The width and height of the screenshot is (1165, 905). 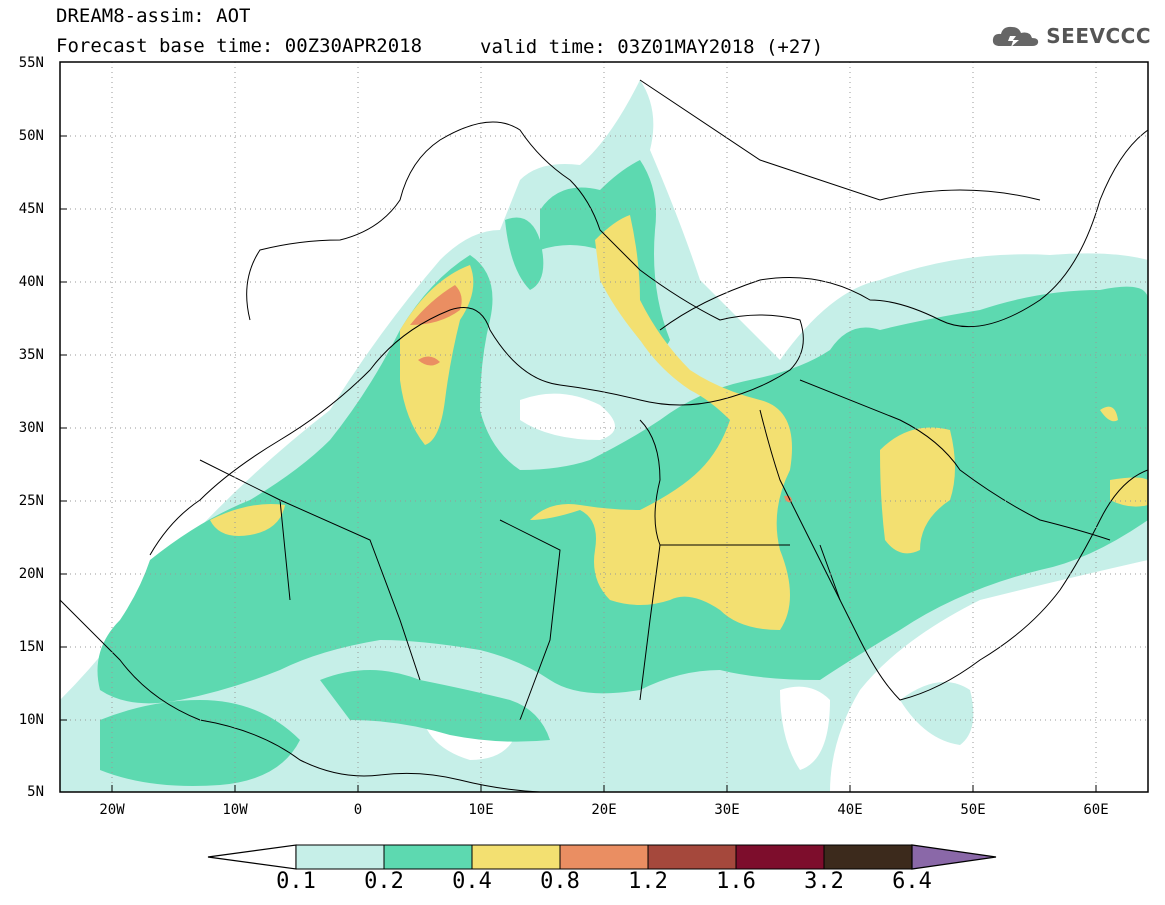 I want to click on y-tick-label: 35N, so click(x=31, y=355).